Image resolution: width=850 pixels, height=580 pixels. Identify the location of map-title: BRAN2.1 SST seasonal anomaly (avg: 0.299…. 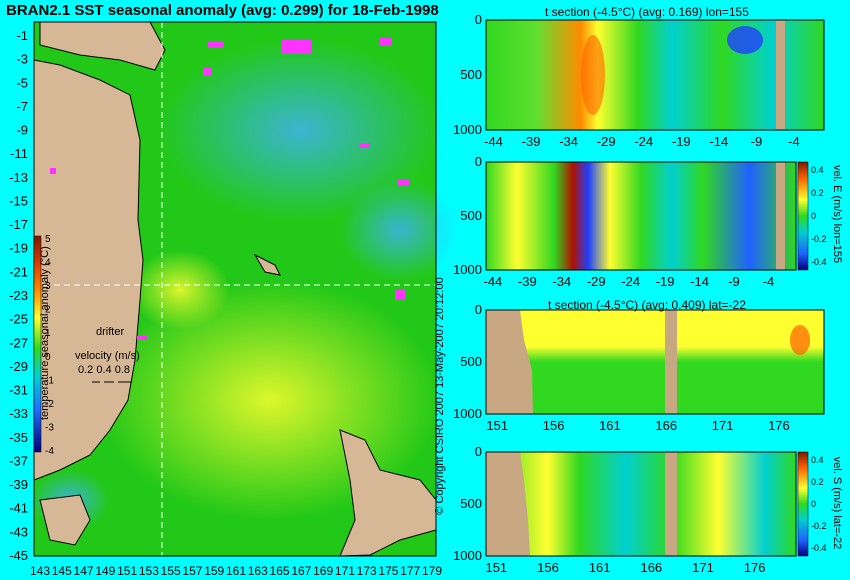
(222, 10).